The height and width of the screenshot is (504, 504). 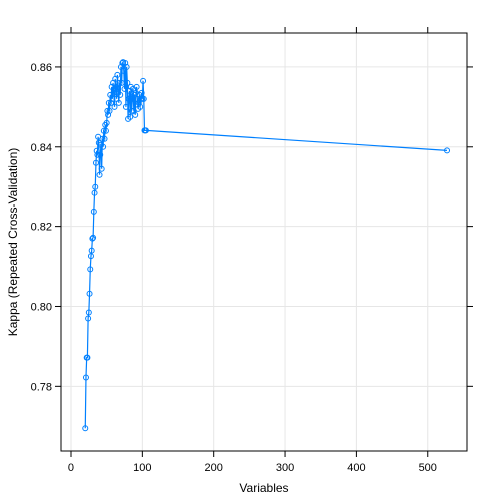 I want to click on y-tick-label: 0.86, so click(x=41, y=68).